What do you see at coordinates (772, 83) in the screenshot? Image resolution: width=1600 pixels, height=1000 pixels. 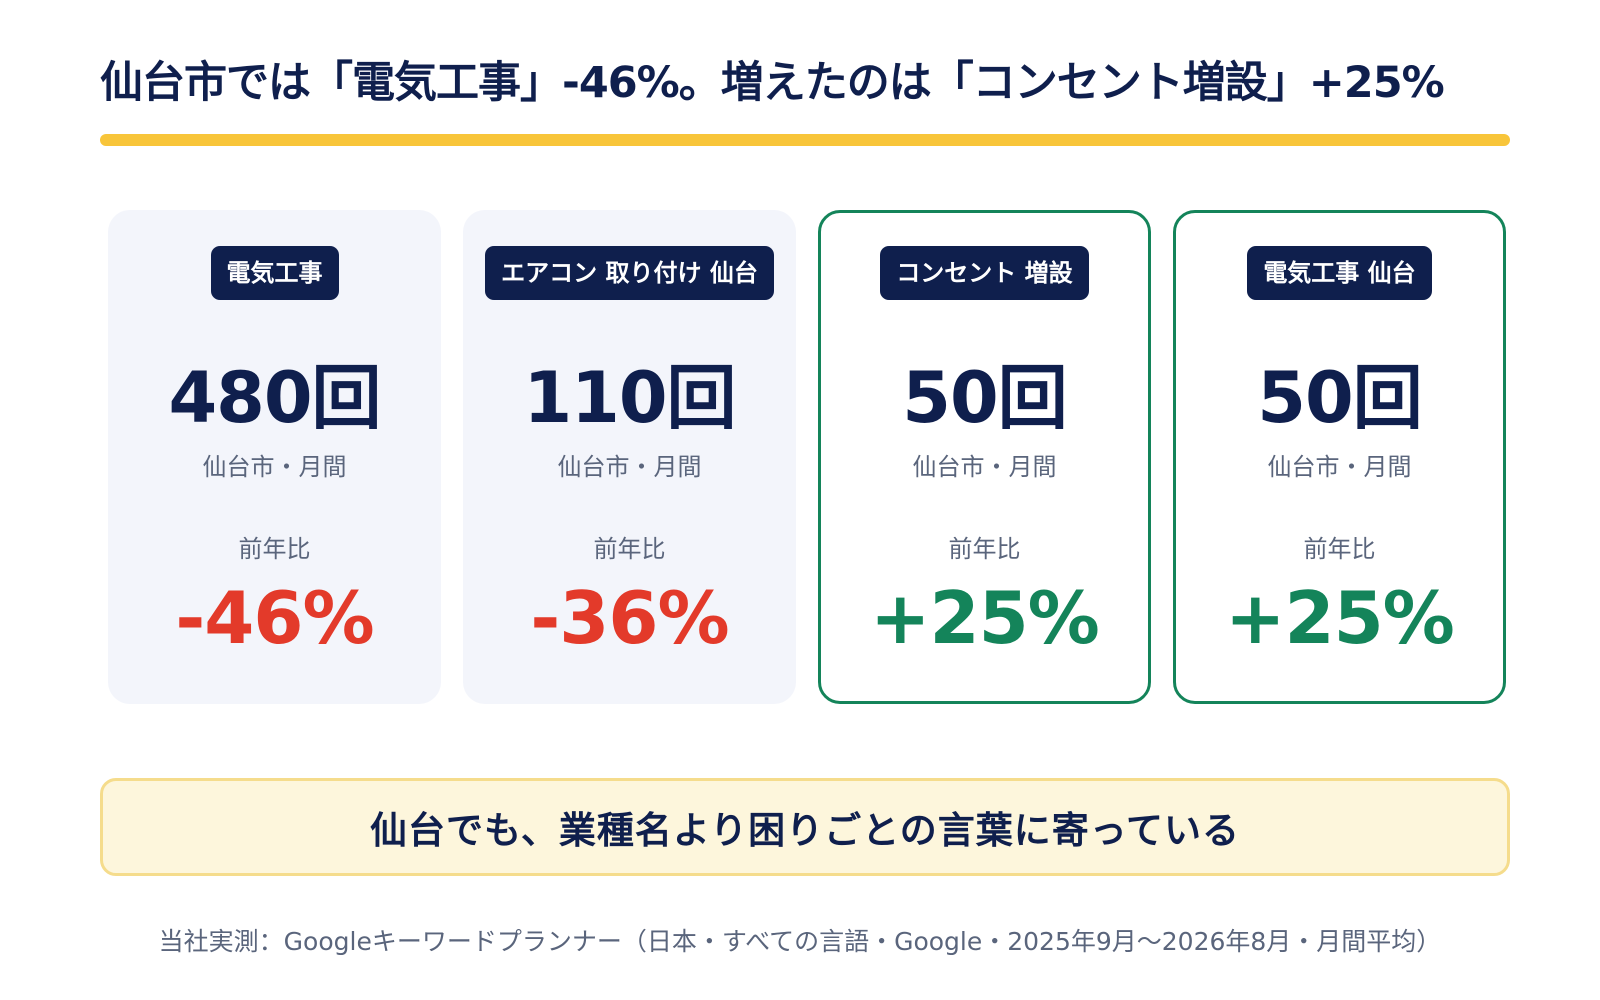 I see `page-title: 仙台市では「電気工事」-46%。増えたのは「コンセント増設」+25%` at bounding box center [772, 83].